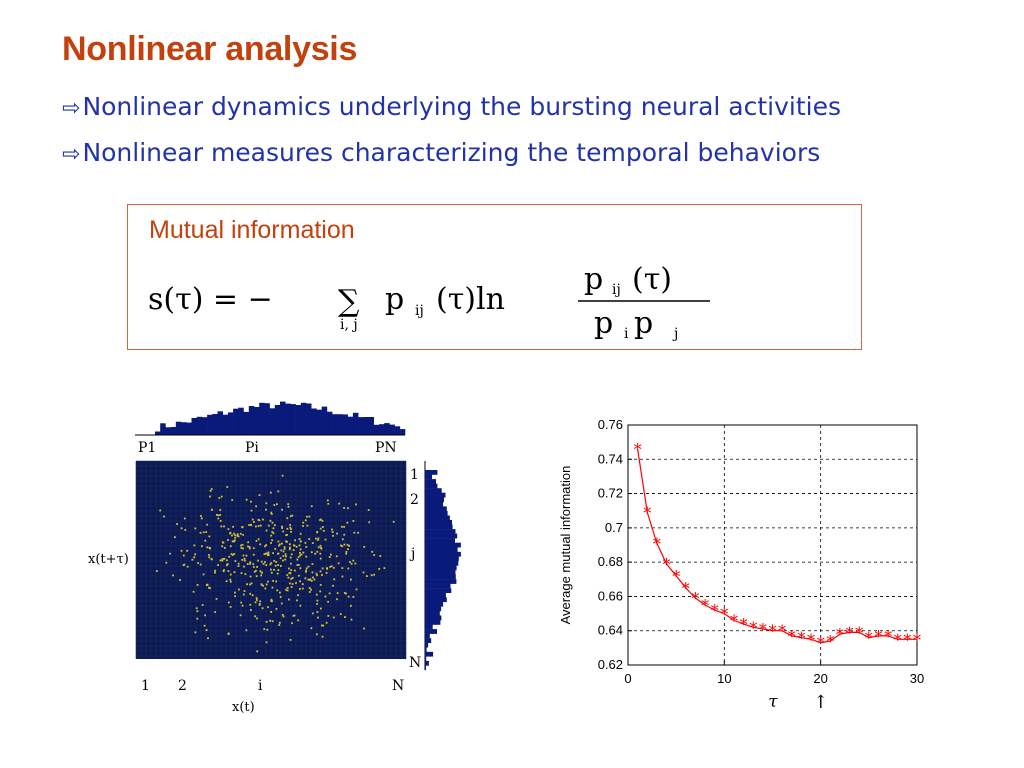 The image size is (1024, 768). What do you see at coordinates (414, 500) in the screenshot?
I see `right-label-2: 2` at bounding box center [414, 500].